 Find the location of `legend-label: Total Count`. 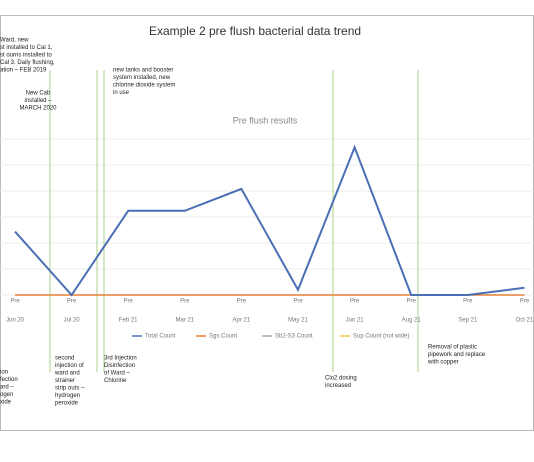

legend-label: Total Count is located at coordinates (160, 337).